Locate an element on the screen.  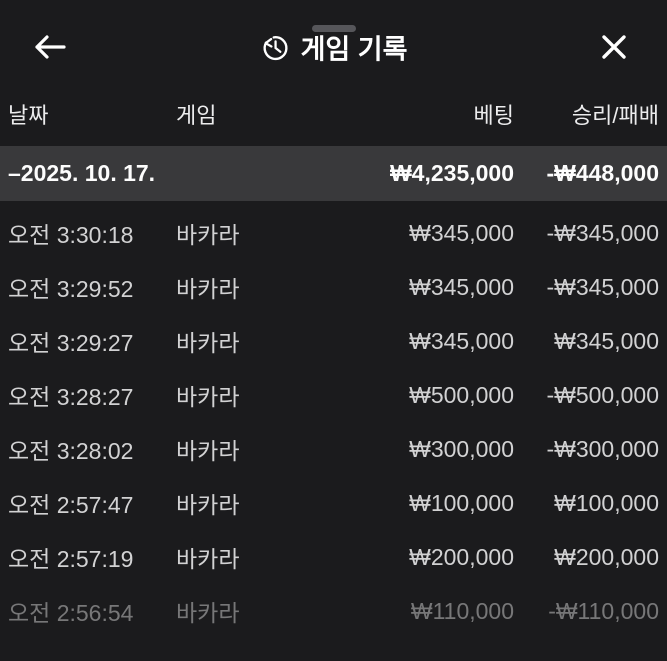
arrow-left-icon is located at coordinates (50, 47).